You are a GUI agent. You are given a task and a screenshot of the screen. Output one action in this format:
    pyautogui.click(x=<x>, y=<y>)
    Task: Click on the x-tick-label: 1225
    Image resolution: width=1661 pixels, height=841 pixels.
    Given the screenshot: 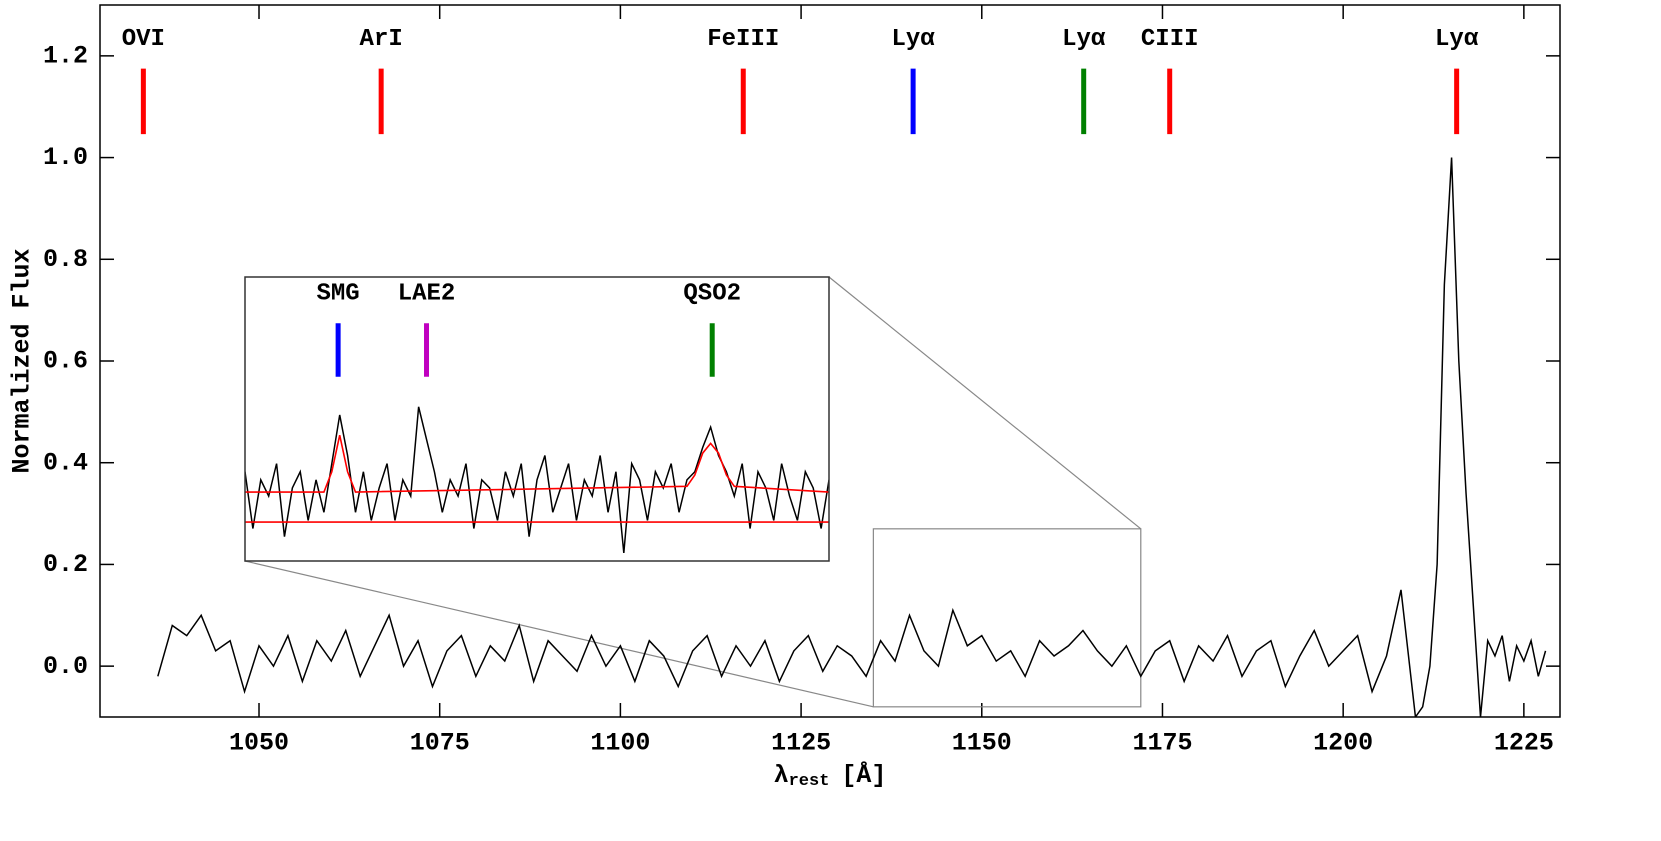 What is the action you would take?
    pyautogui.click(x=1524, y=743)
    